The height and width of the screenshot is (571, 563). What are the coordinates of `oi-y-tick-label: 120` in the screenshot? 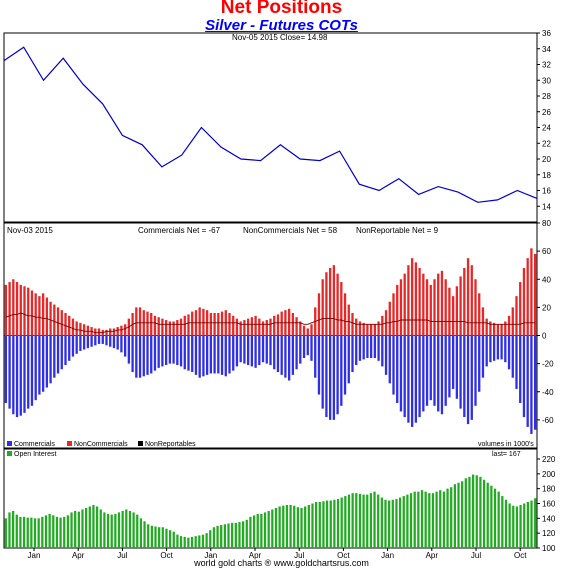 It's located at (549, 533).